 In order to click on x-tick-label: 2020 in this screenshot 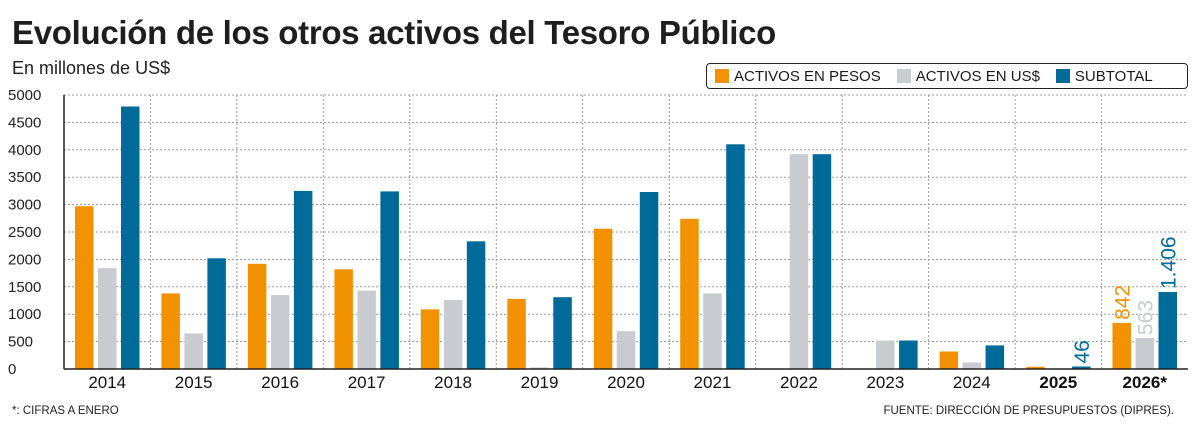, I will do `click(626, 382)`.